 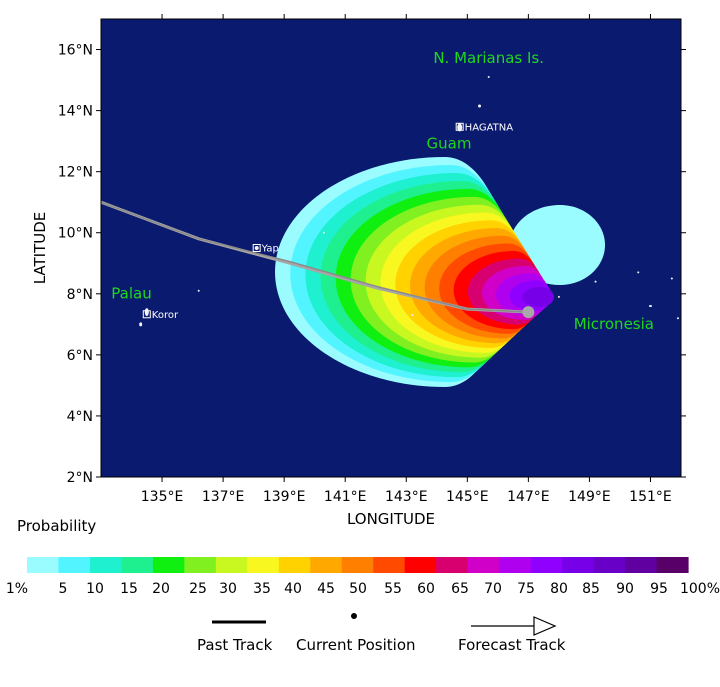 I want to click on x-tick-label: 147°E, so click(x=528, y=497).